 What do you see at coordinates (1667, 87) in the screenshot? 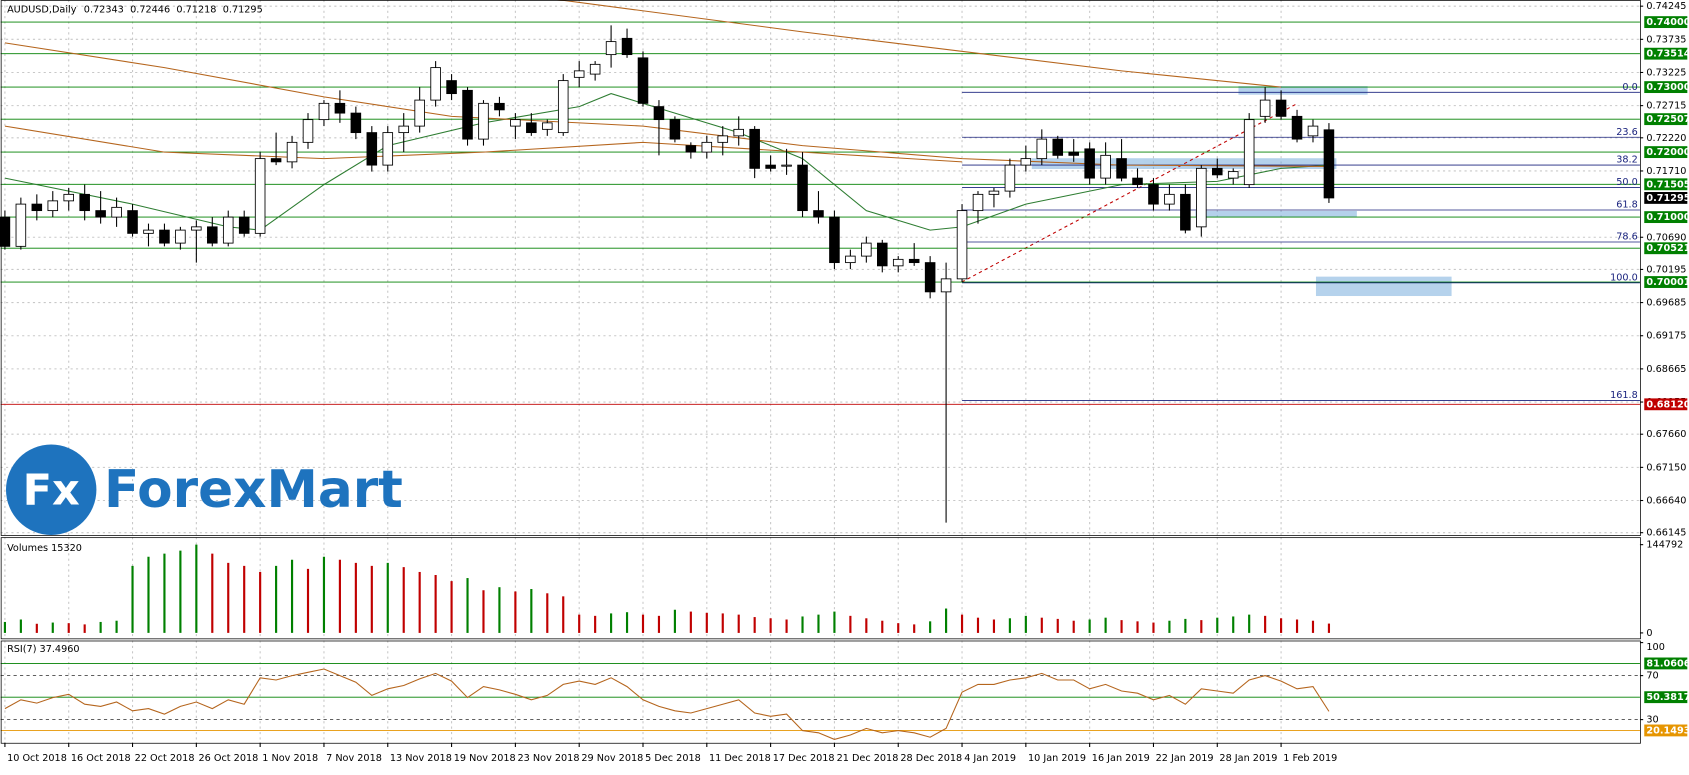
I see `level-label: 0.73000` at bounding box center [1667, 87].